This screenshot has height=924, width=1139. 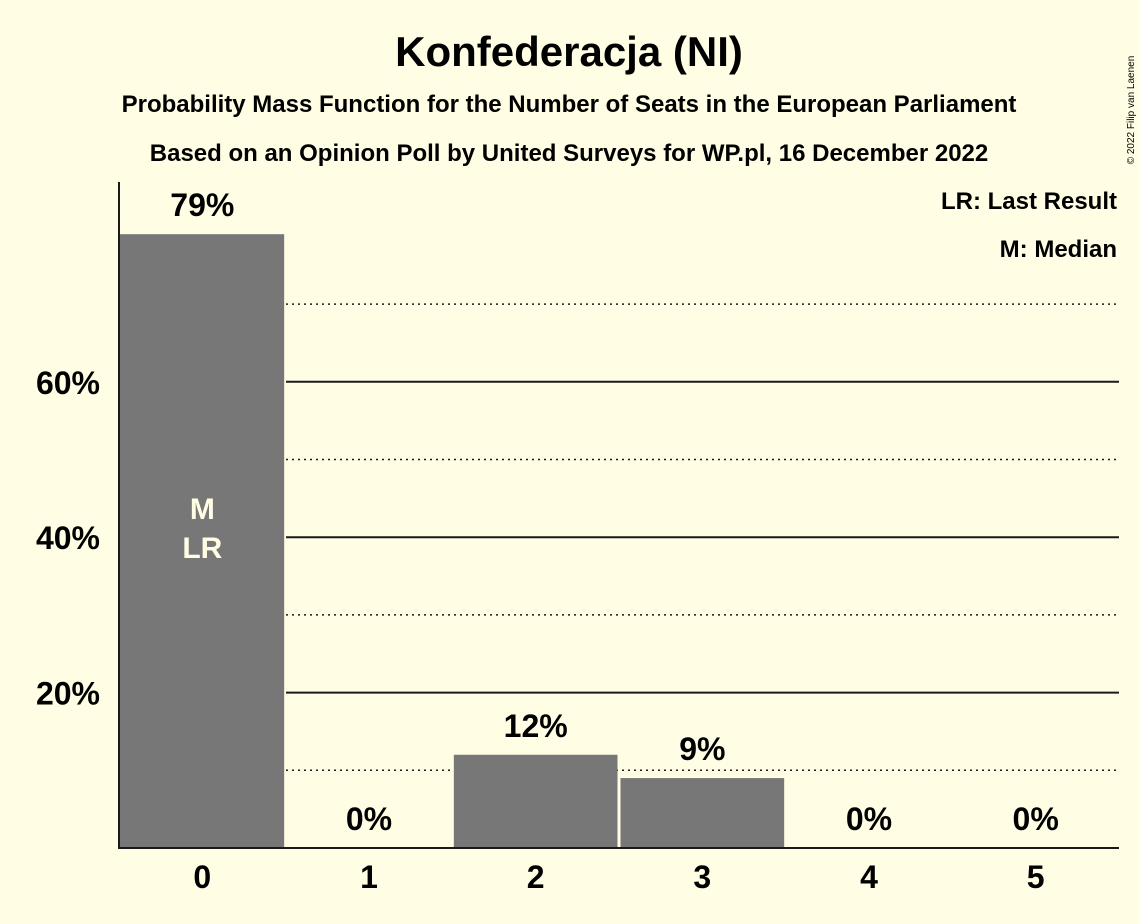 What do you see at coordinates (202, 548) in the screenshot?
I see `marker-lr: LR` at bounding box center [202, 548].